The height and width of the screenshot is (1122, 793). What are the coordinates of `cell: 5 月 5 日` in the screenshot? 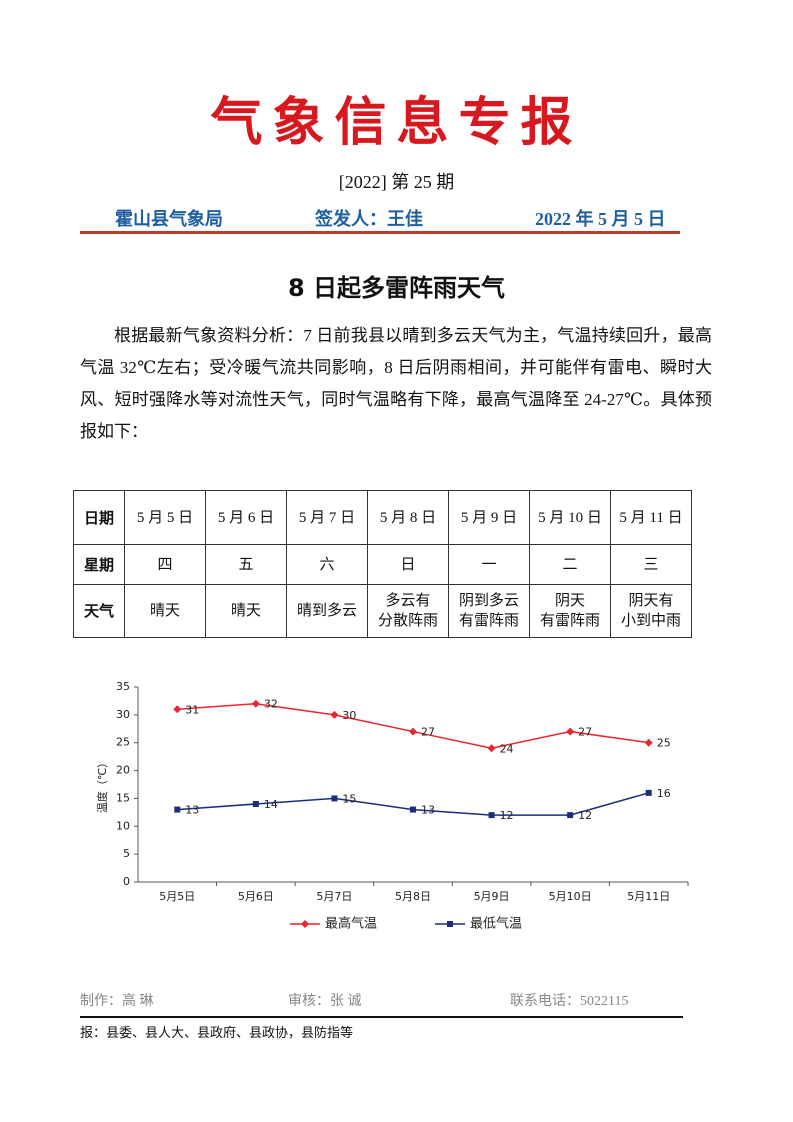 It's located at (165, 517).